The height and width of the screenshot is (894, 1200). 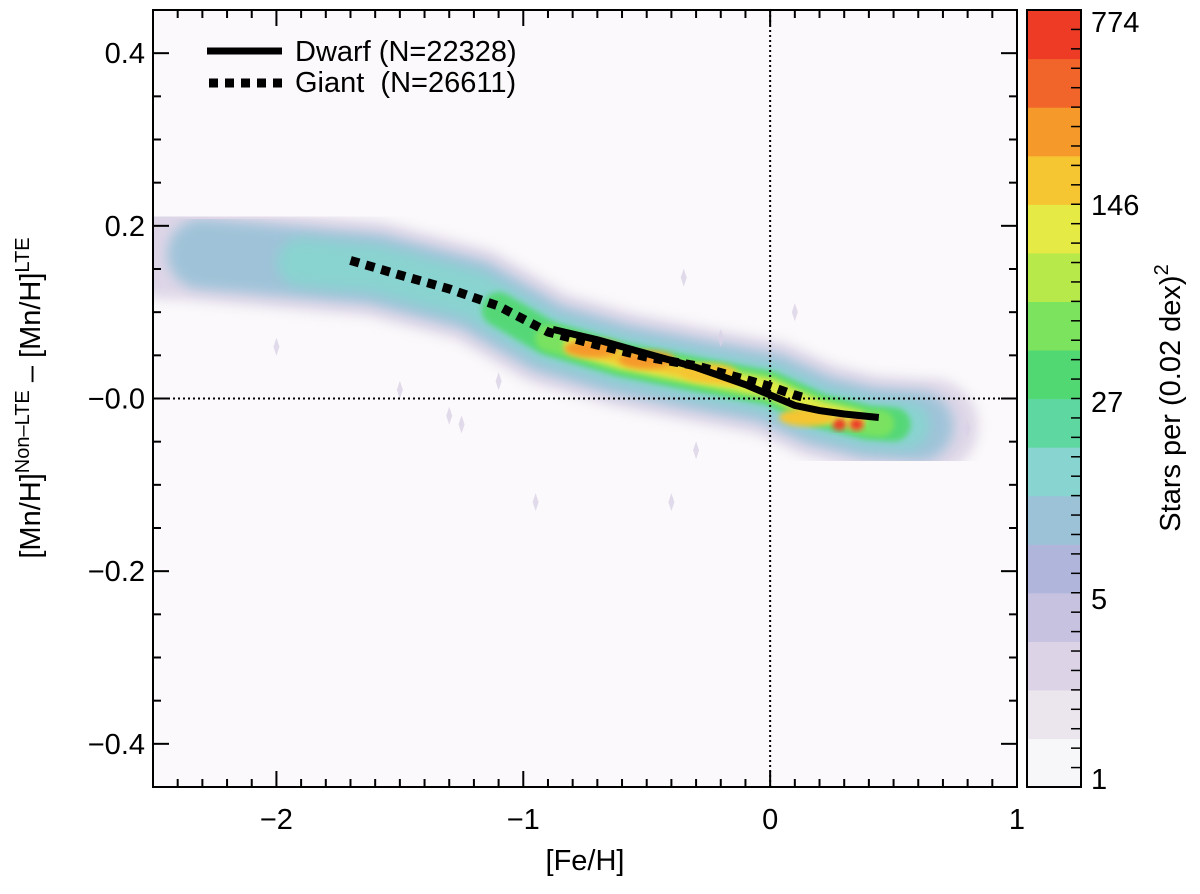 What do you see at coordinates (405, 83) in the screenshot?
I see `legend-giant-label: Giant (N=26611)` at bounding box center [405, 83].